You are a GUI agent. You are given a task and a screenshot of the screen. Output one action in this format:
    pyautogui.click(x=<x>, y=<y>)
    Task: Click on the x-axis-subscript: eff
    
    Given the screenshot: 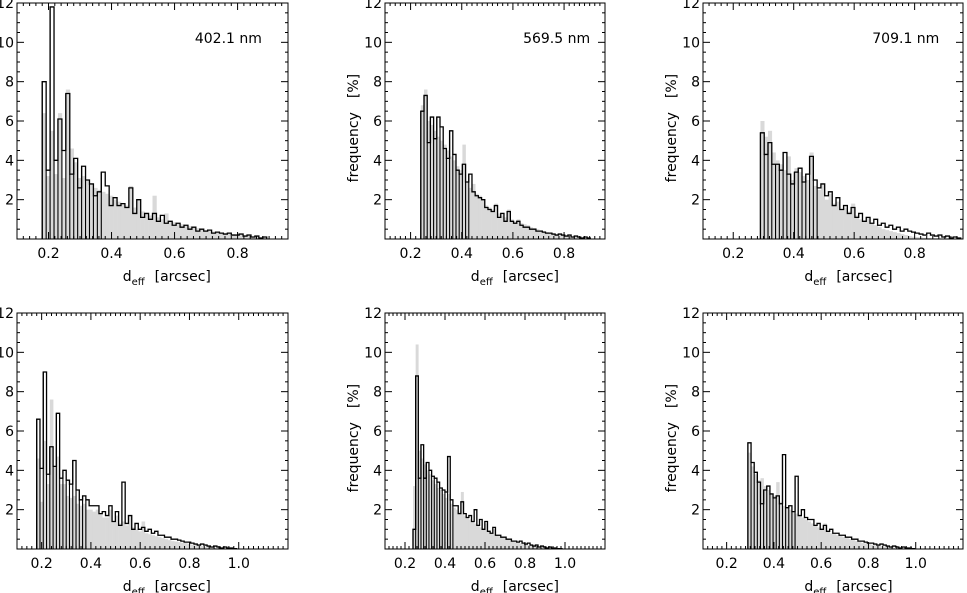 What is the action you would take?
    pyautogui.click(x=820, y=282)
    